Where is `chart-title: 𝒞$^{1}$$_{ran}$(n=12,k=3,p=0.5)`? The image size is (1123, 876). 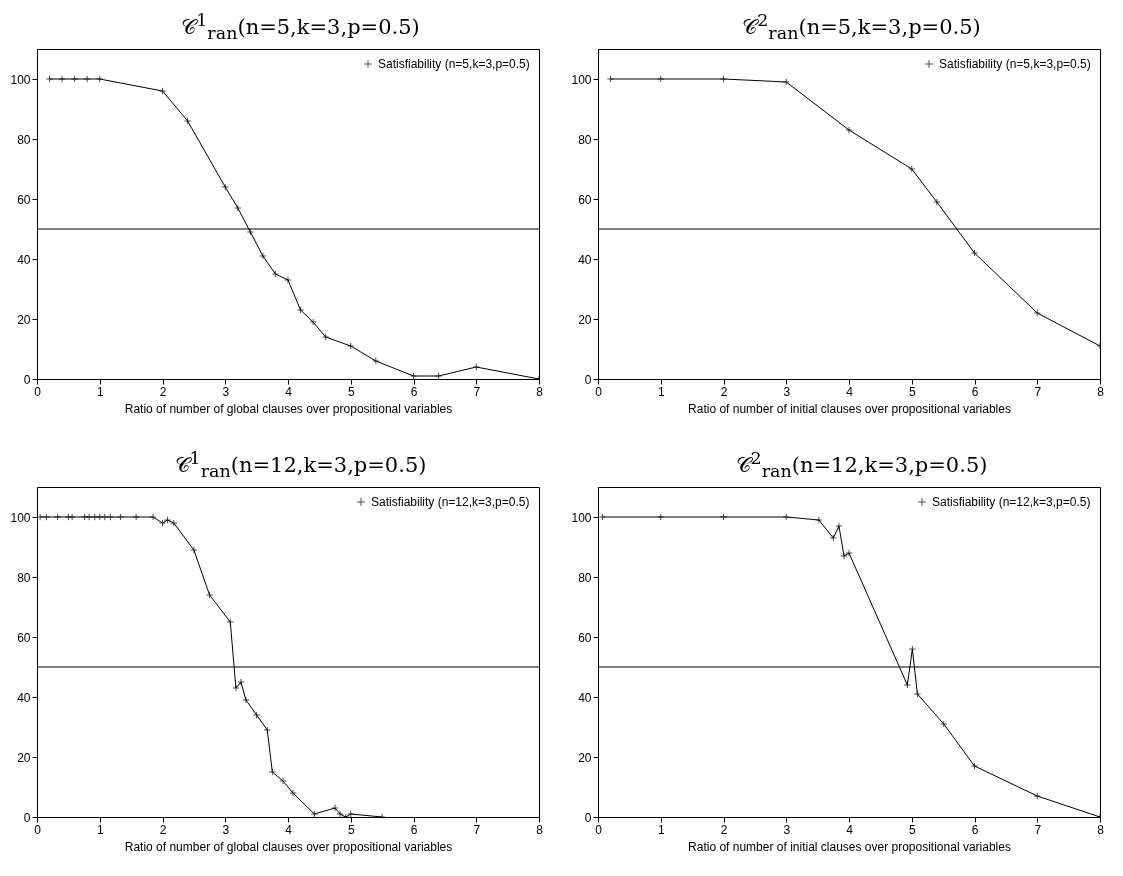 chart-title: 𝒞$^{1}$$_{ran}$(n=12,k=3,p=0.5) is located at coordinates (300, 464).